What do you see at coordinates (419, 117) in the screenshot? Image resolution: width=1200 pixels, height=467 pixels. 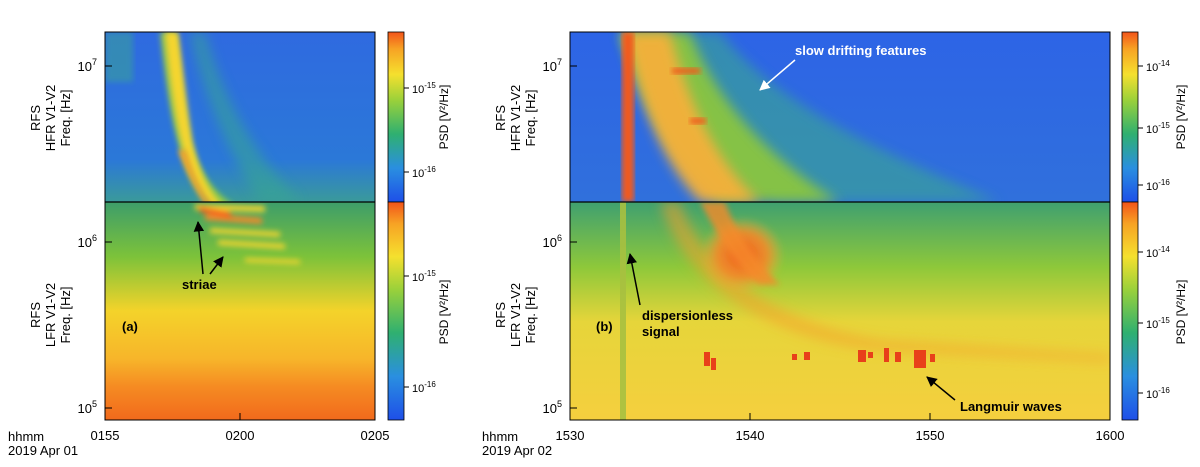 I see `panel-a-hfr-colorbar: 10-15 10-16 PSD [V²/Hz]` at bounding box center [419, 117].